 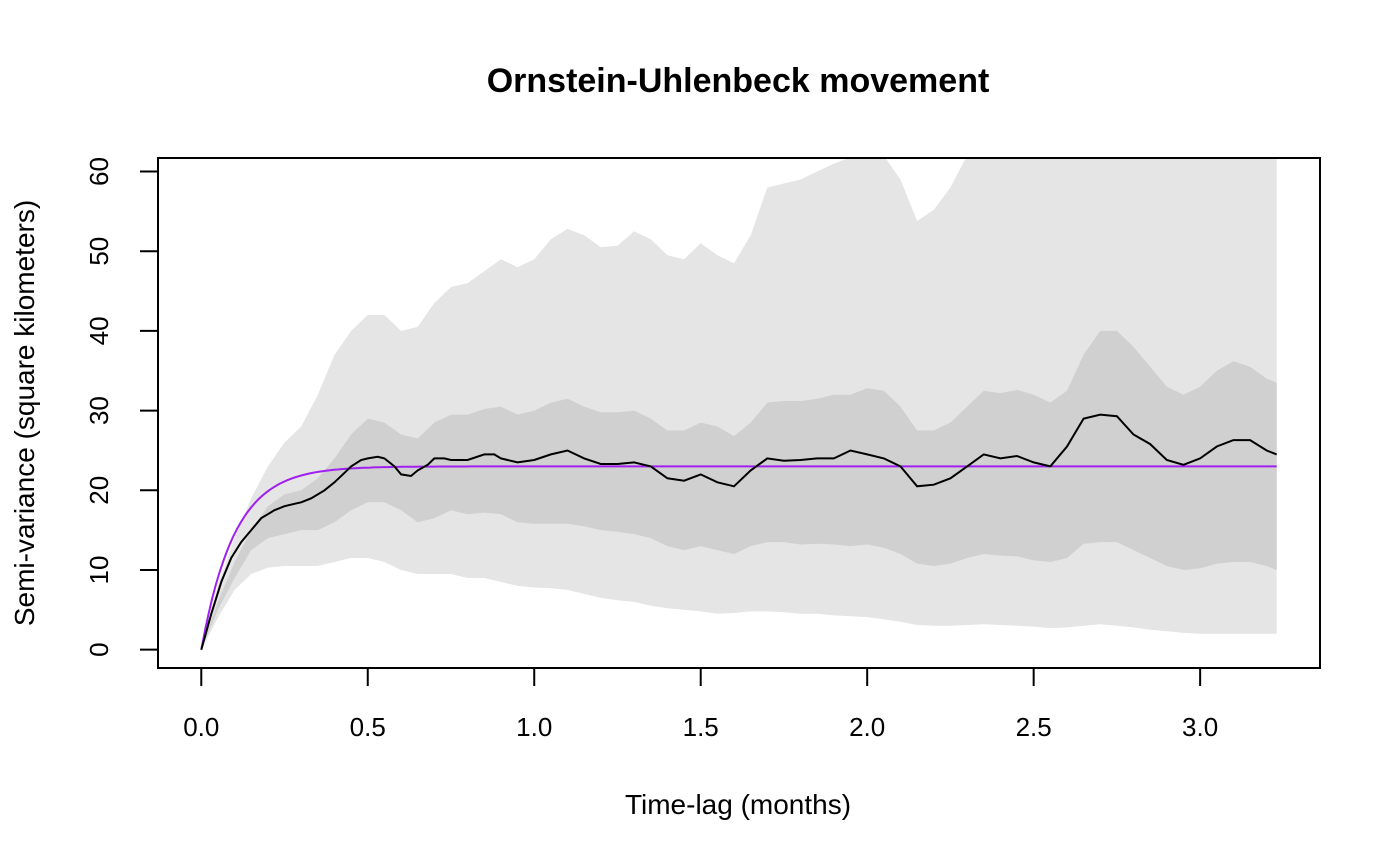 I want to click on x-tick-label: 2.5, so click(x=1034, y=727).